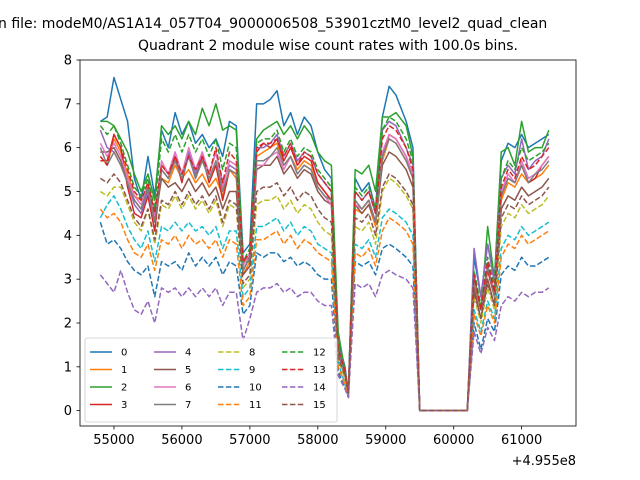 This screenshot has width=640, height=480. What do you see at coordinates (124, 353) in the screenshot?
I see `legend-label-0: 0` at bounding box center [124, 353].